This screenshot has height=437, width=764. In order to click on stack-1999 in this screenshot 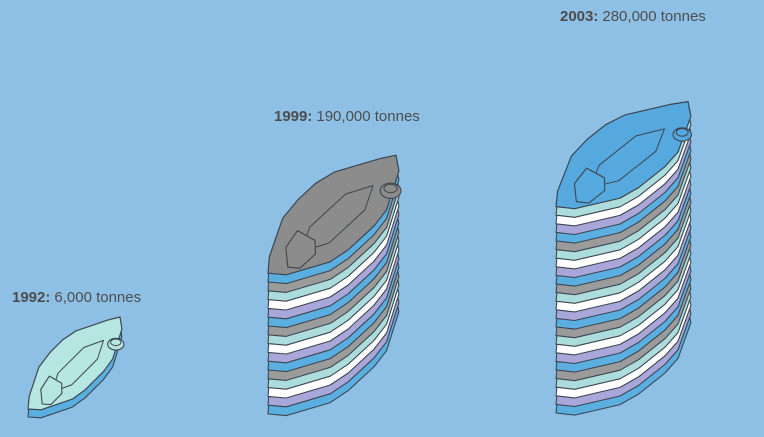, I will do `click(334, 285)`.